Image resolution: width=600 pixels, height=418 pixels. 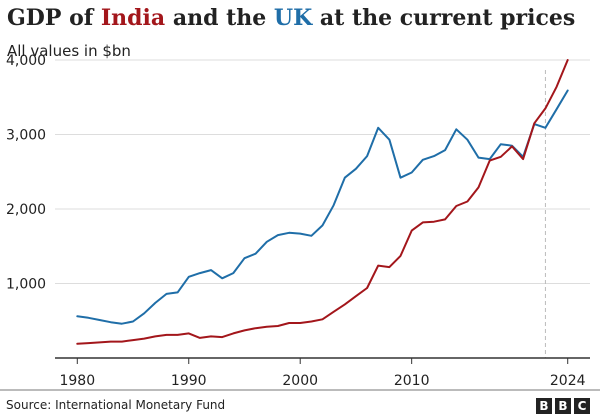 What do you see at coordinates (412, 381) in the screenshot?
I see `x-tick-label: 2010` at bounding box center [412, 381].